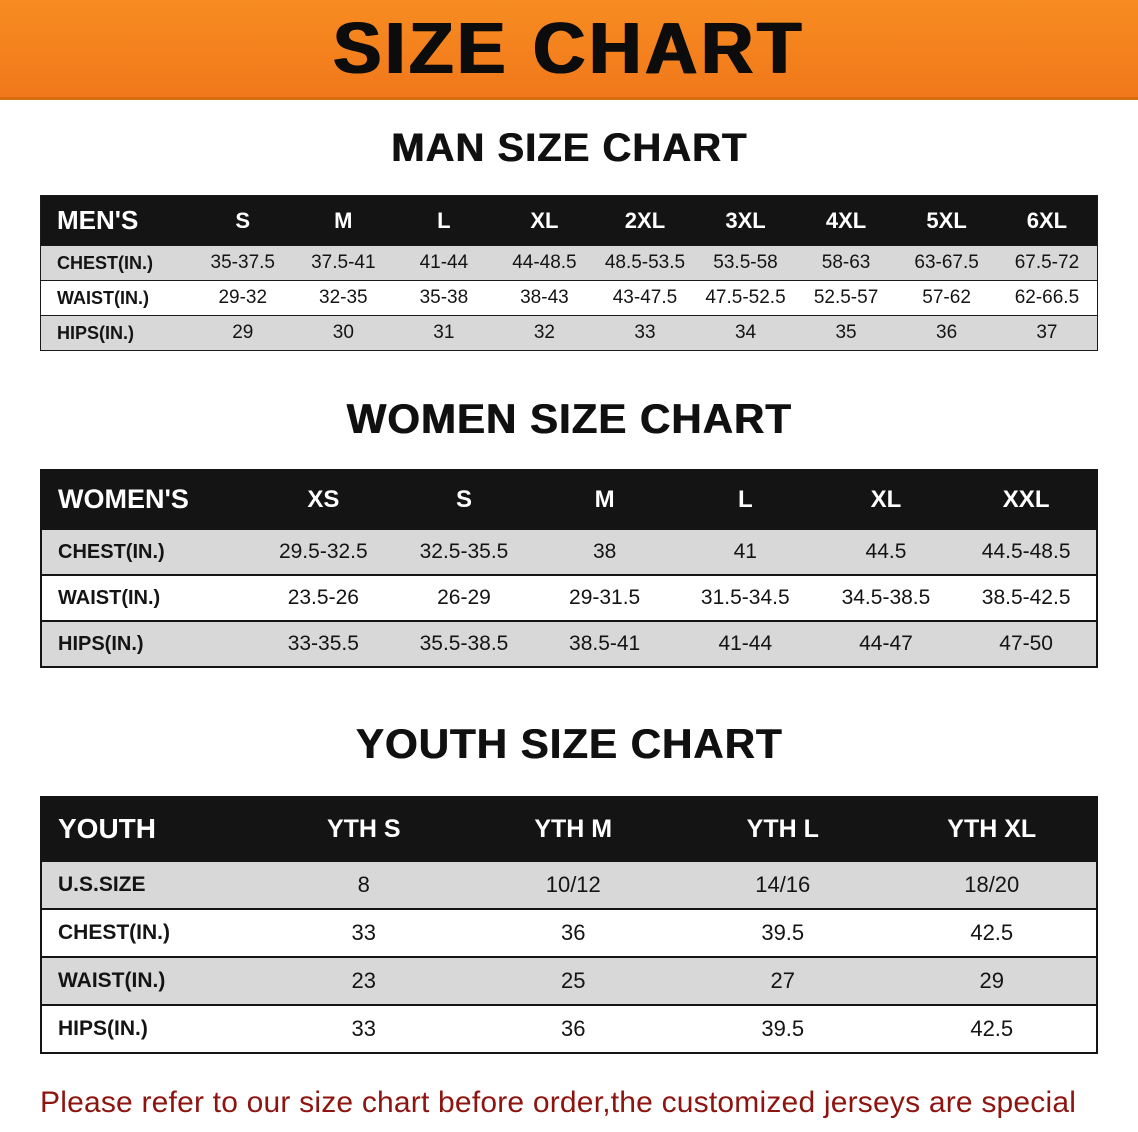 The height and width of the screenshot is (1132, 1138). I want to click on size-value-cell: 57-62, so click(946, 298).